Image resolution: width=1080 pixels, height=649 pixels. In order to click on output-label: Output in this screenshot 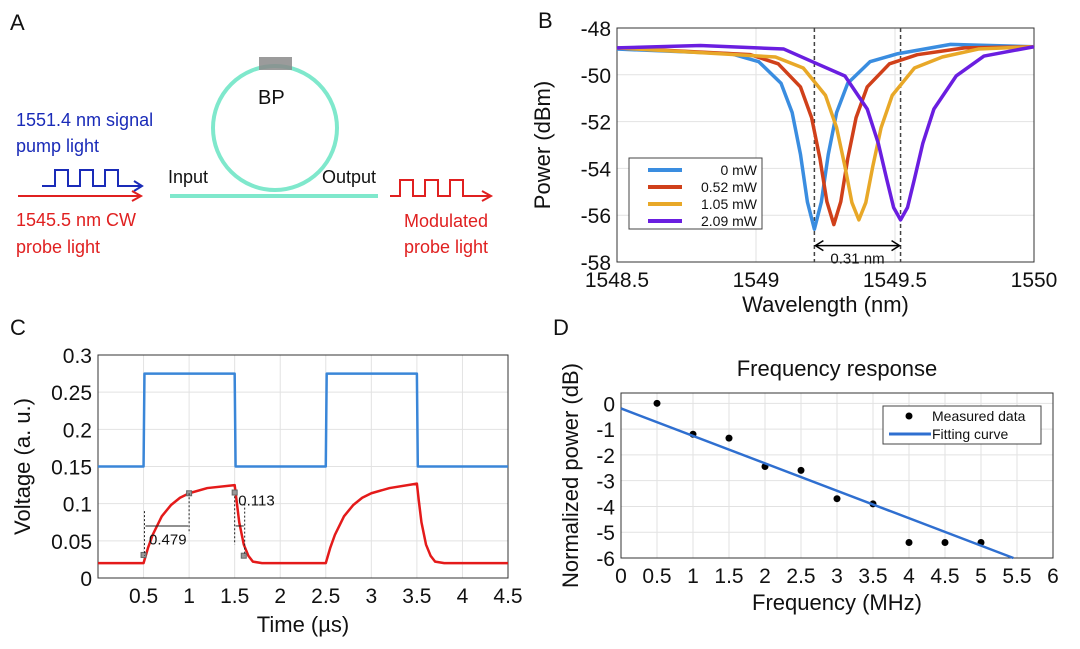, I will do `click(349, 177)`.